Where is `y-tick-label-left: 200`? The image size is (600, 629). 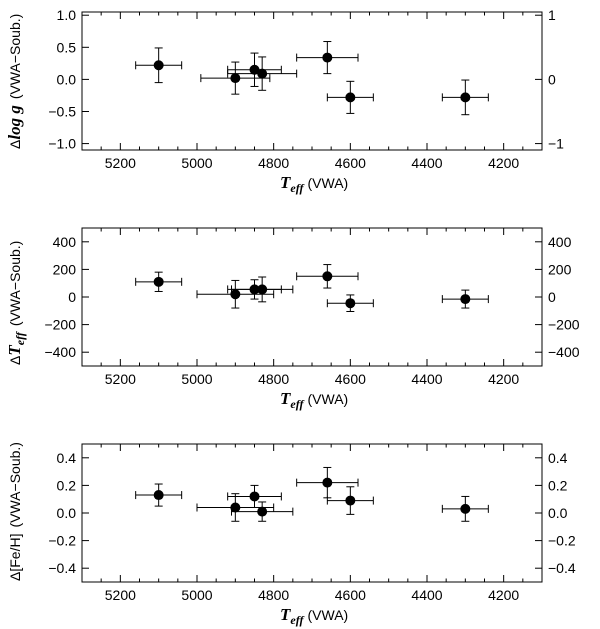
y-tick-label-left: 200 is located at coordinates (65, 269).